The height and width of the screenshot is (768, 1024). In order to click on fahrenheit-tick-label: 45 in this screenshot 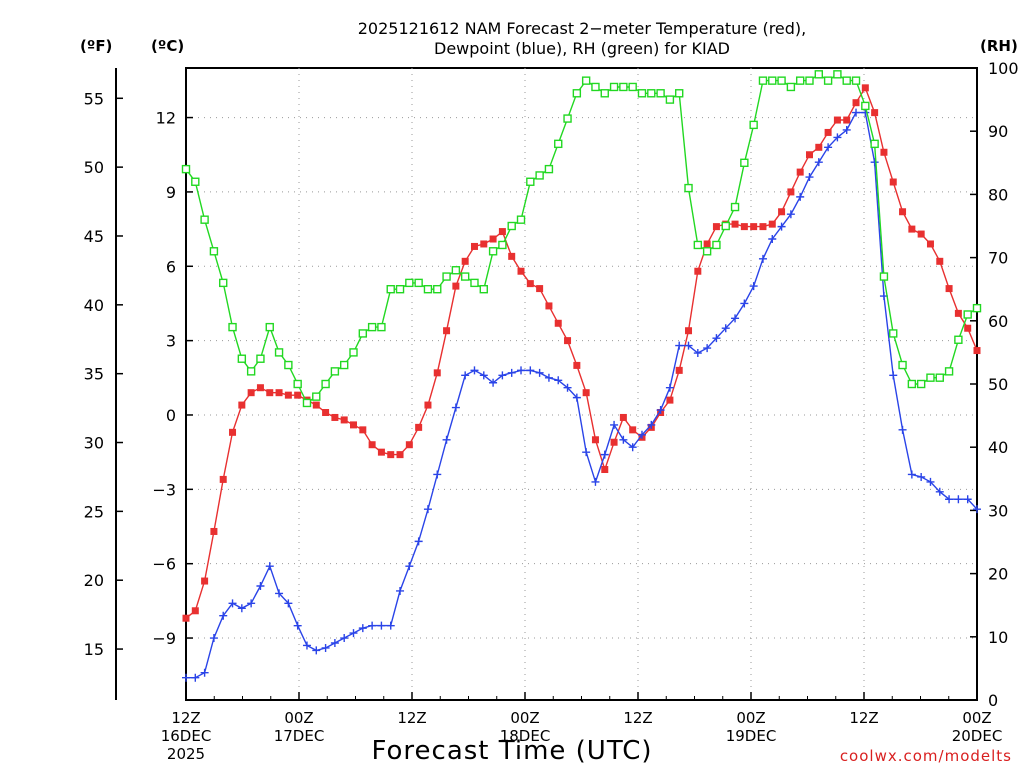, I will do `click(94, 236)`.